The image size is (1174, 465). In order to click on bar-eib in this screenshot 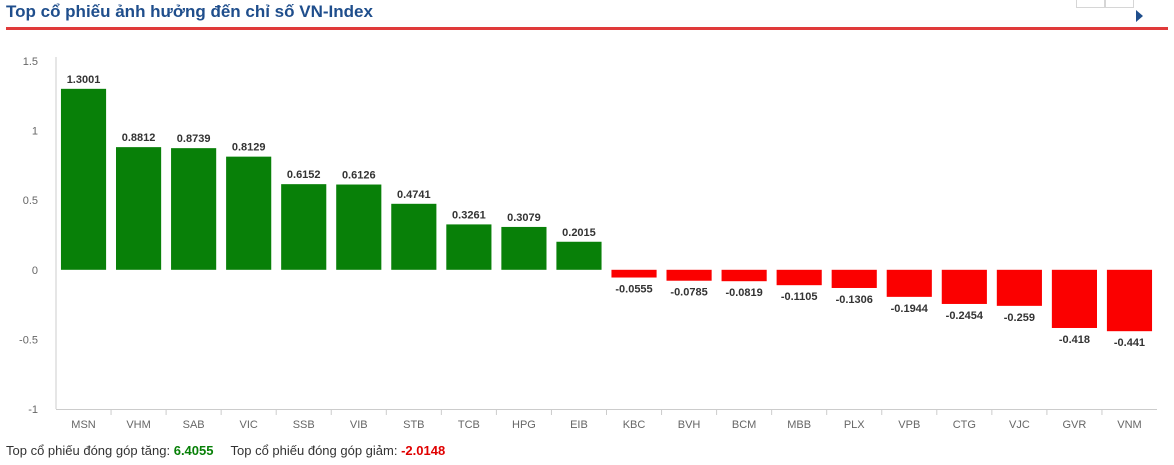, I will do `click(579, 255)`.